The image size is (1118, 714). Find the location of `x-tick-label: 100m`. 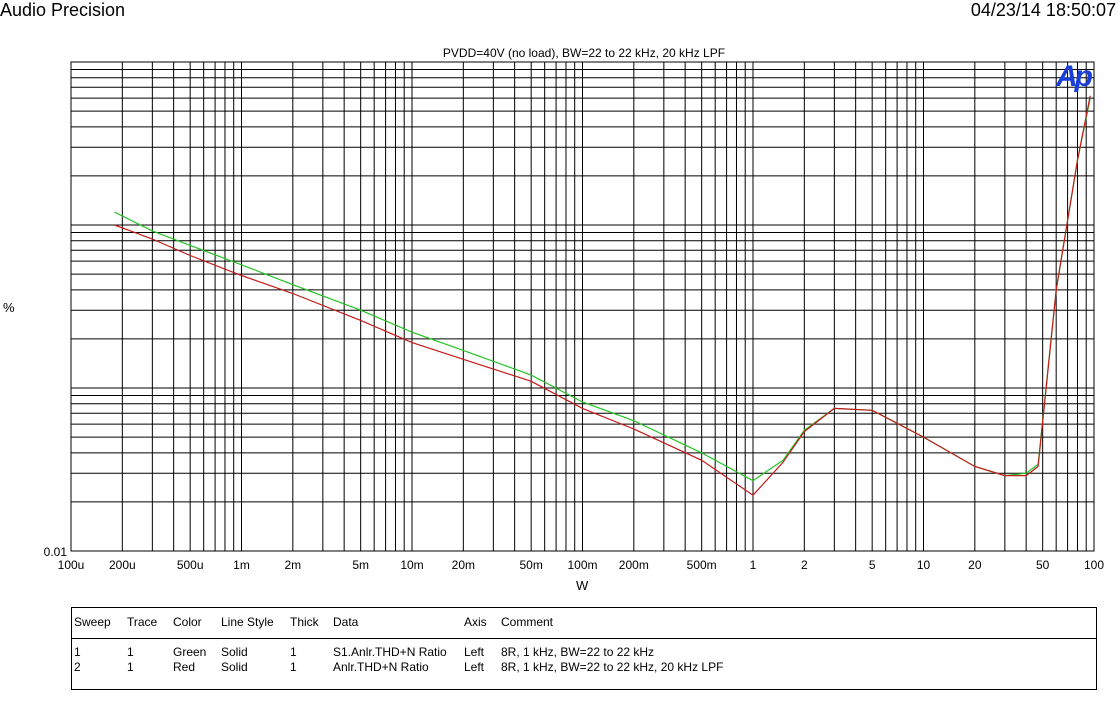

x-tick-label: 100m is located at coordinates (582, 565).